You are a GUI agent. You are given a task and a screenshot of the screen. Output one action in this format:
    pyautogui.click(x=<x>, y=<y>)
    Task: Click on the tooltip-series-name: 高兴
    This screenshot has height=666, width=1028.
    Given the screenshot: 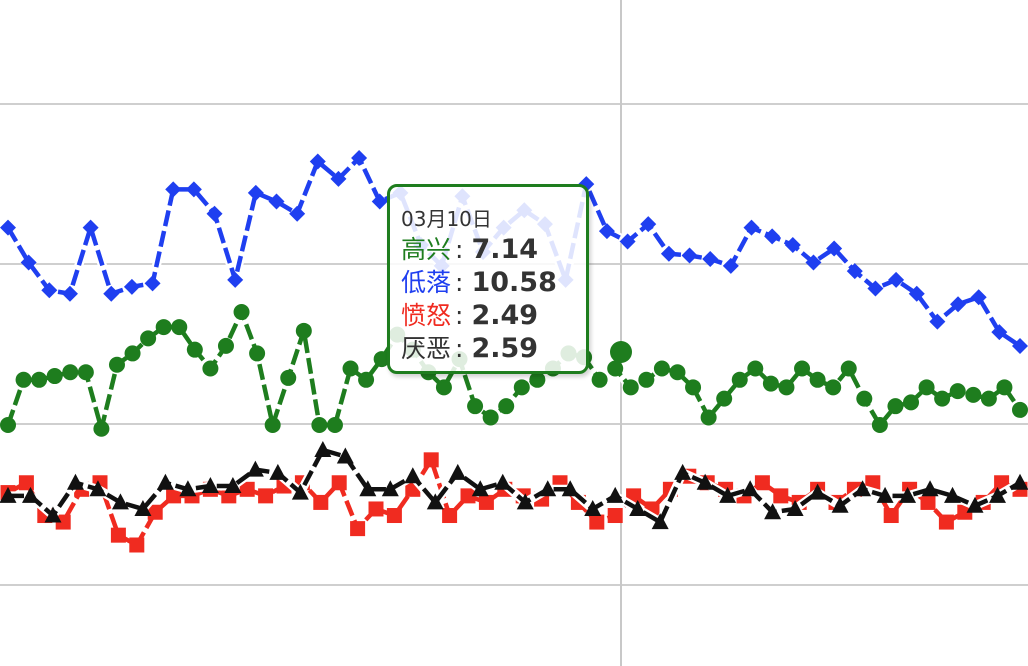 What is the action you would take?
    pyautogui.click(x=426, y=249)
    